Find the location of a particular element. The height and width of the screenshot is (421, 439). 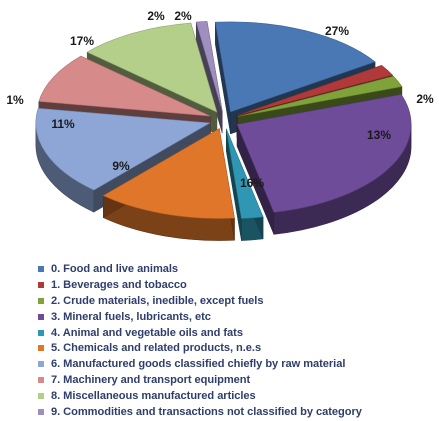

data-label-8: 11% is located at coordinates (63, 124).